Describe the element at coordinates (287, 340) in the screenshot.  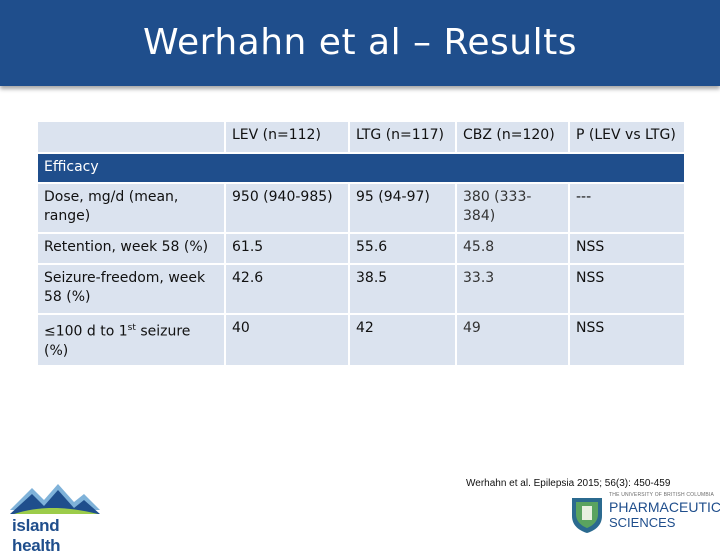
I see `table-cell: 40` at that location.